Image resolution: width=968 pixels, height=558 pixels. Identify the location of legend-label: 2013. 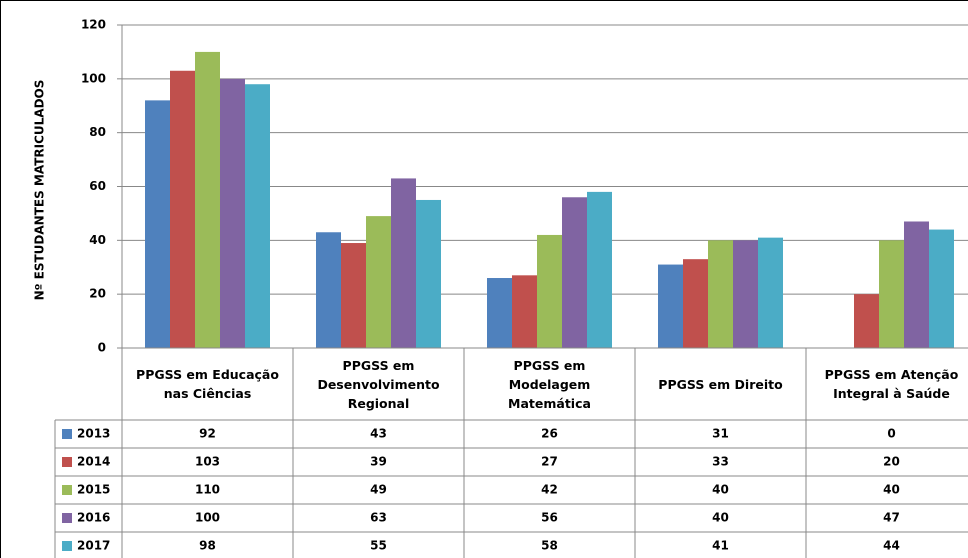
(93, 434).